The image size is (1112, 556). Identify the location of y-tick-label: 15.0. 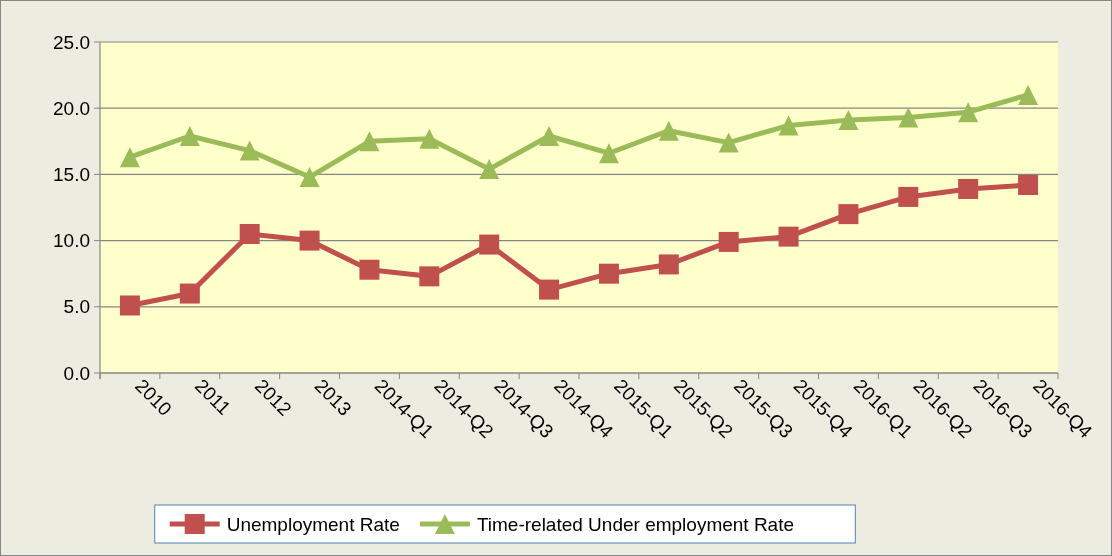
(71, 175).